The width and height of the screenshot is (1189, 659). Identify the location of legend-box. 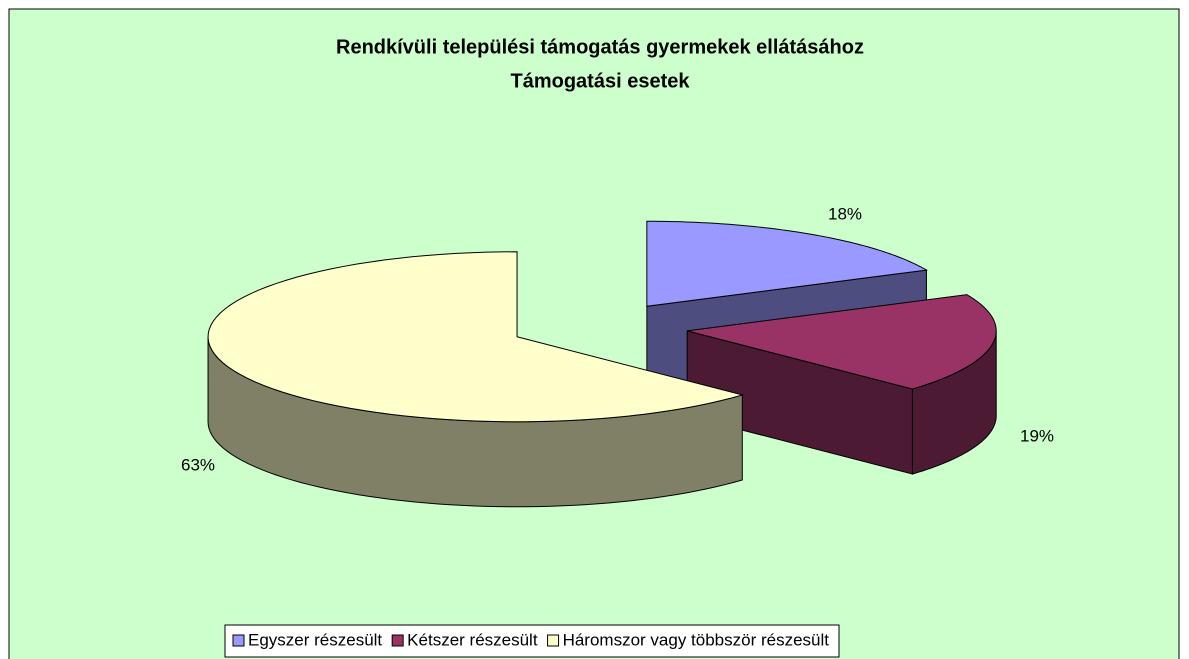
(532, 641).